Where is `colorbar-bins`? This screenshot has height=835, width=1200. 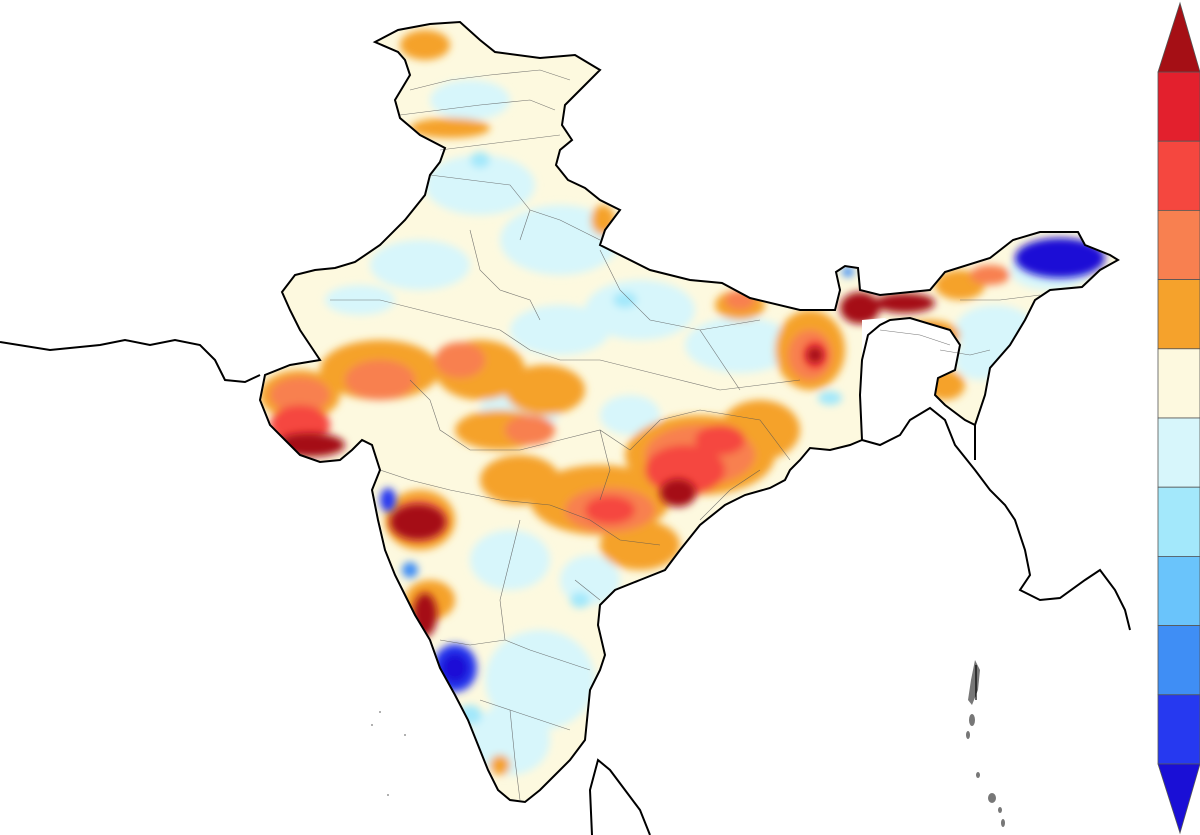
colorbar-bins is located at coordinates (1178, 418).